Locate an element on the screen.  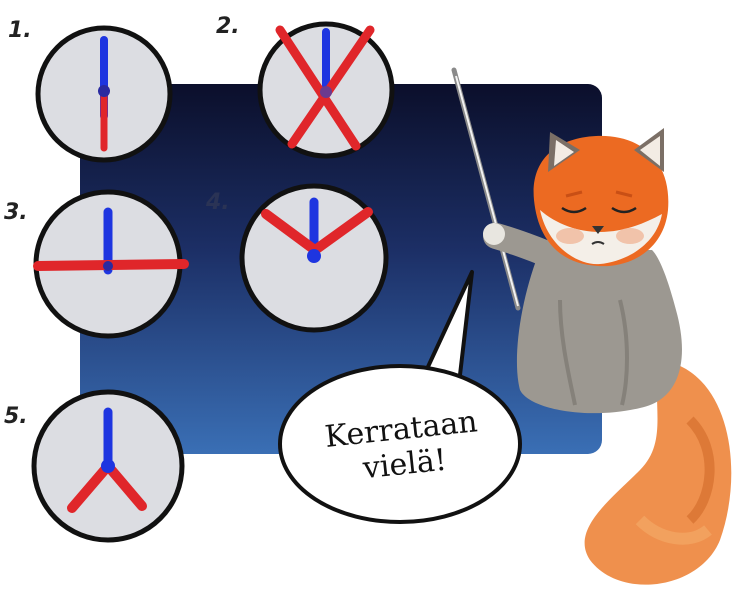
clock-number-3: 3. is located at coordinates (16, 212).